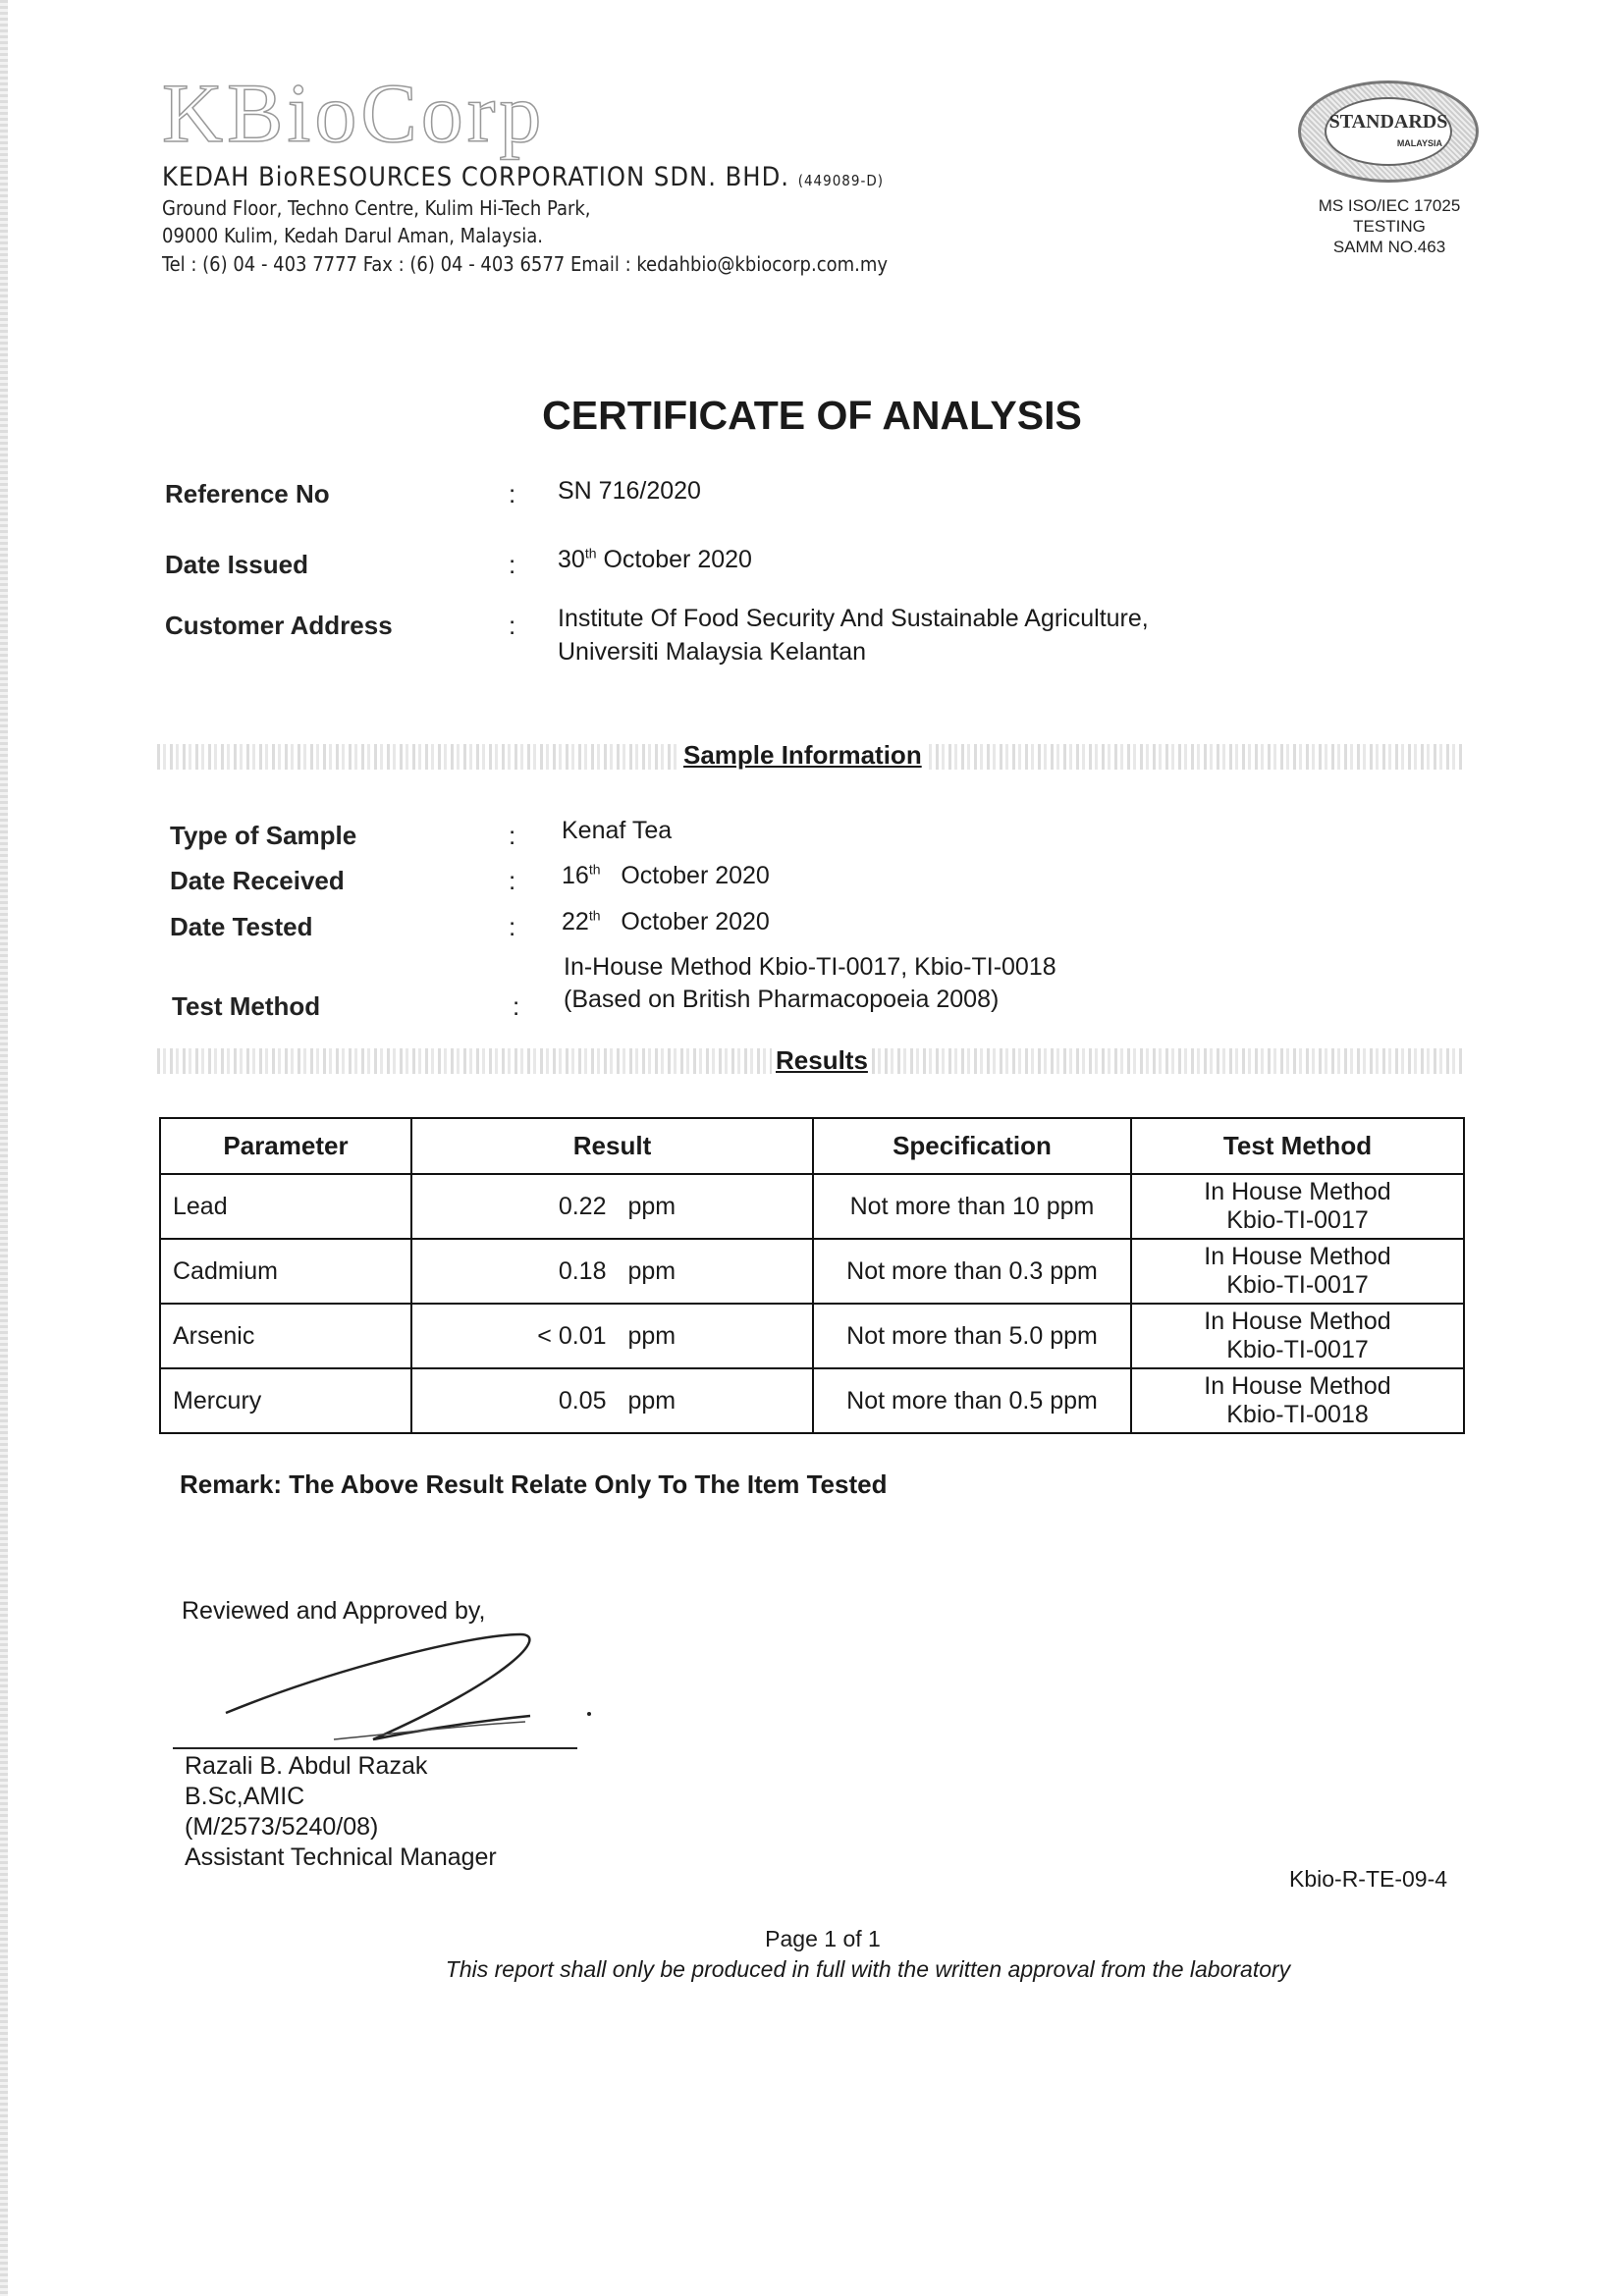  What do you see at coordinates (1389, 205) in the screenshot?
I see `accreditation-line-1: MS ISO/IEC 17025` at bounding box center [1389, 205].